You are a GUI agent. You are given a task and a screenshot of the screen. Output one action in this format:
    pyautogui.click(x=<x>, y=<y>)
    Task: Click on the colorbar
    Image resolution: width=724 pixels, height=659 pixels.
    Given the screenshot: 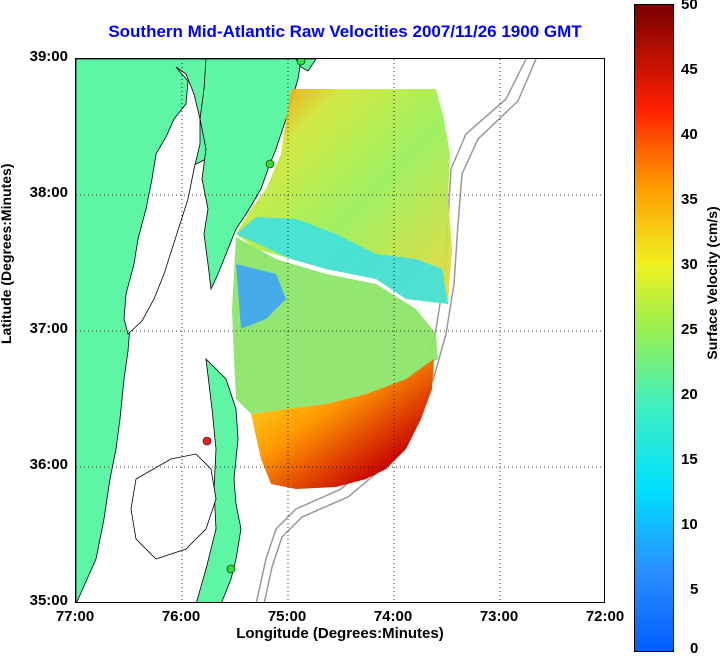 What is the action you would take?
    pyautogui.click(x=654, y=328)
    